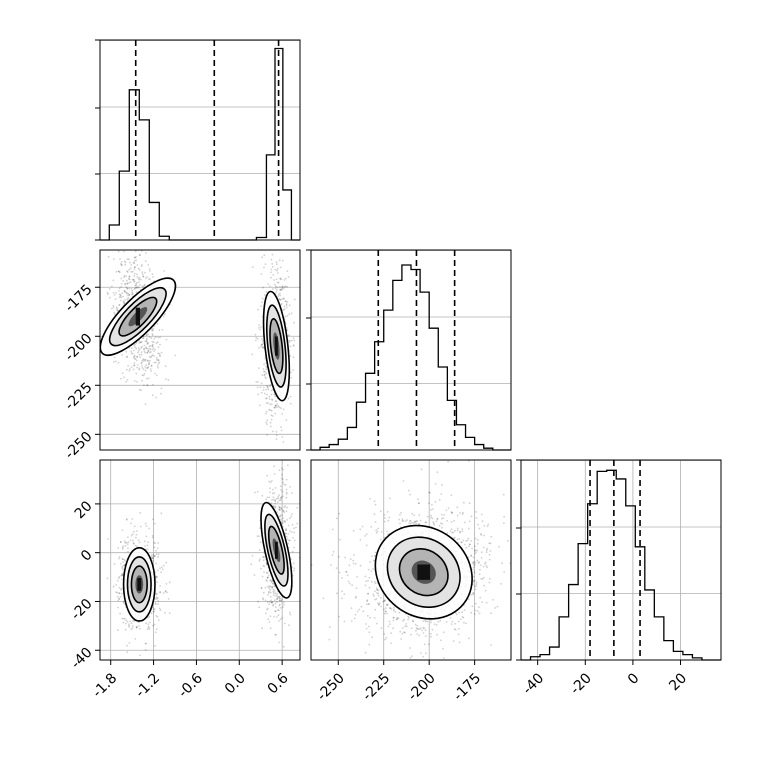  I want to click on y-tick-label: -200, so click(79, 348).